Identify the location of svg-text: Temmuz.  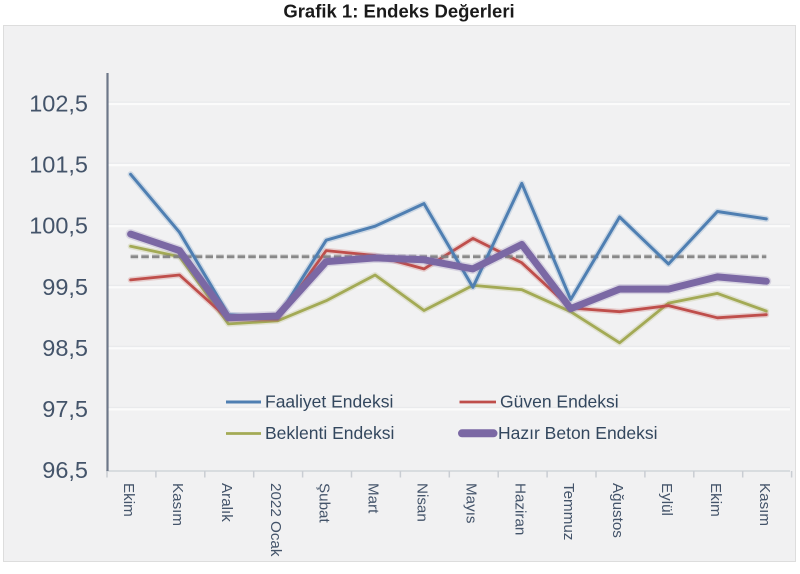
(568, 511).